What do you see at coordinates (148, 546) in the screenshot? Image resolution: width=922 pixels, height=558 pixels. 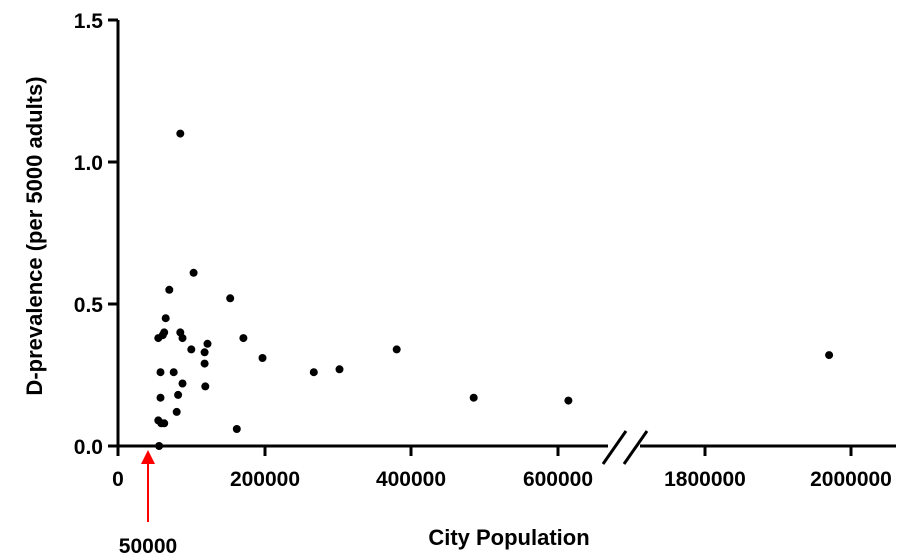 I see `annotation-label: 50000` at bounding box center [148, 546].